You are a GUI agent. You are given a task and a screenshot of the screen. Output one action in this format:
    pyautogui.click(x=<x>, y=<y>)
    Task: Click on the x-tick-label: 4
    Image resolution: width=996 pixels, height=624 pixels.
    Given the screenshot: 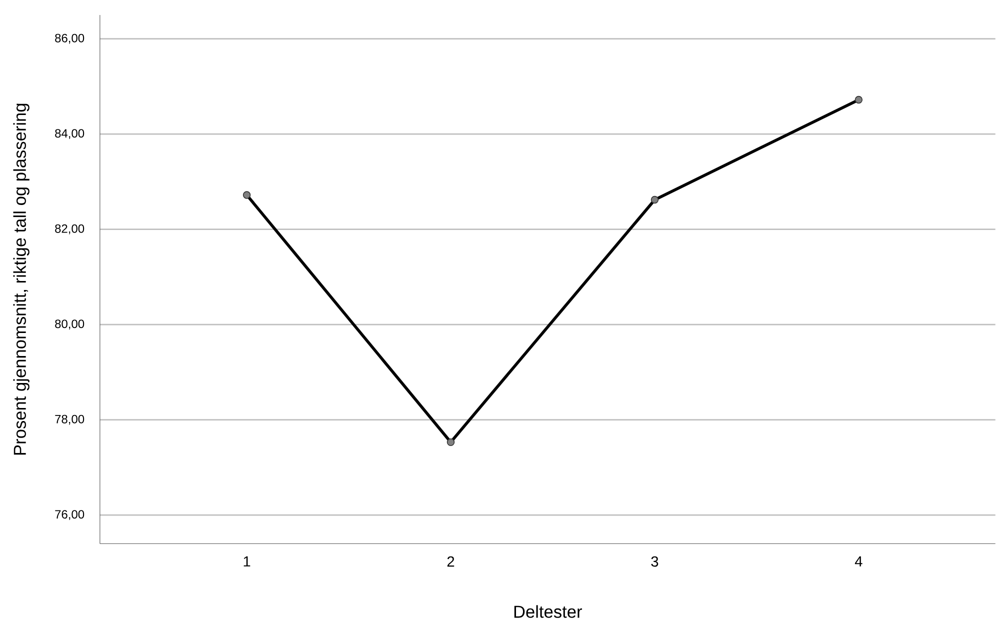 What is the action you would take?
    pyautogui.click(x=858, y=561)
    